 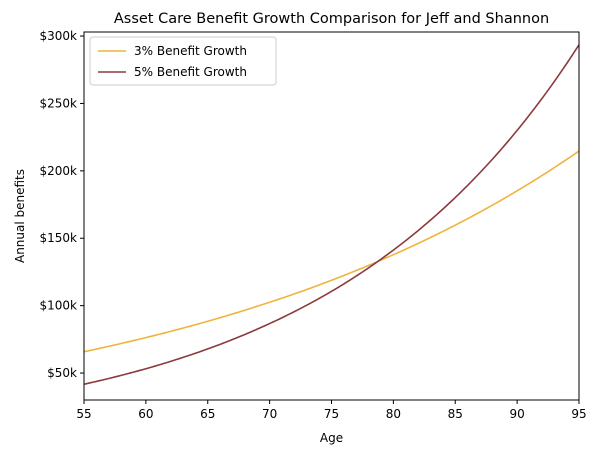 I want to click on x-tick-label: 70, so click(x=269, y=414).